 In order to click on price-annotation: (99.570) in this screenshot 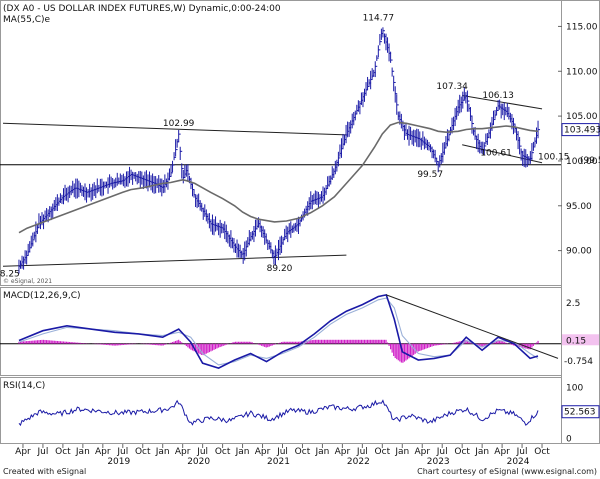, I will do `click(590, 161)`.